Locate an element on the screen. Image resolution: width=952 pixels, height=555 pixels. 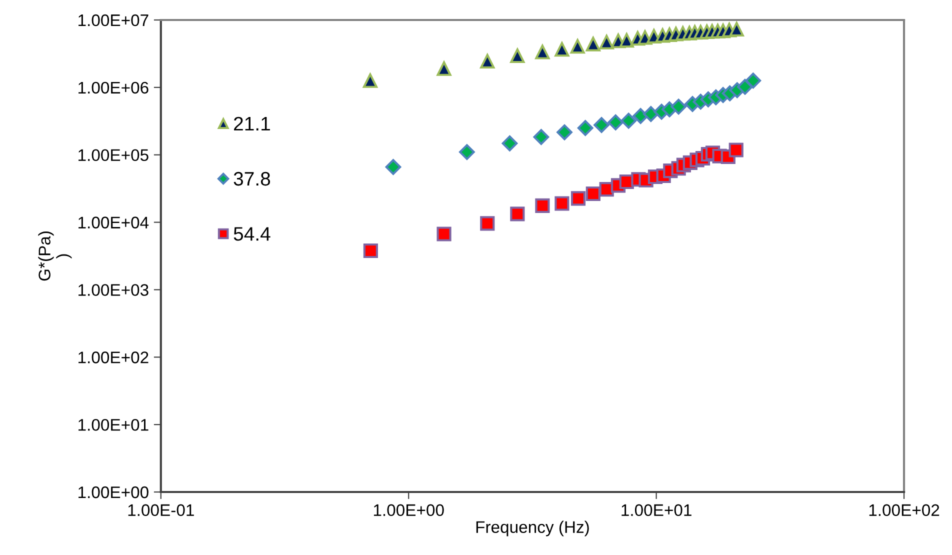
y-axis-title: G*(Pa) ) is located at coordinates (55, 256).